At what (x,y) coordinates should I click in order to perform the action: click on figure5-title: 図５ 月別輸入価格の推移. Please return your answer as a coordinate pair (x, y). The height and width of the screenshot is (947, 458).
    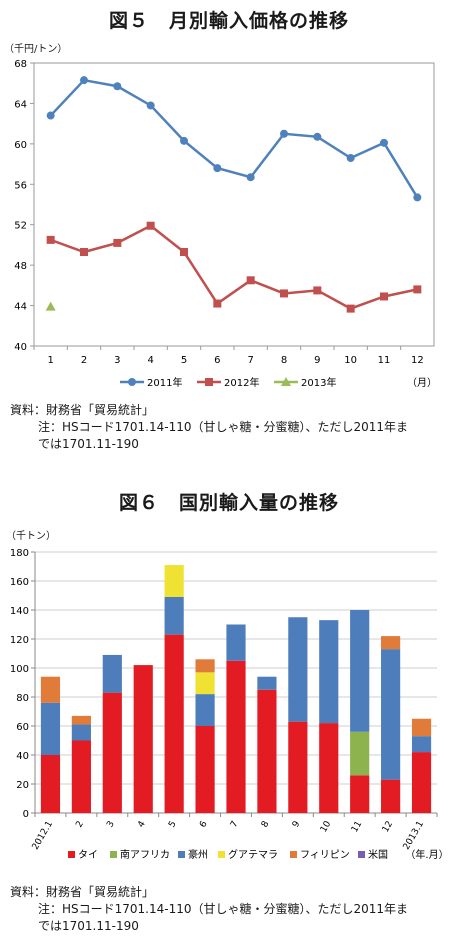
    Looking at the image, I should click on (228, 21).